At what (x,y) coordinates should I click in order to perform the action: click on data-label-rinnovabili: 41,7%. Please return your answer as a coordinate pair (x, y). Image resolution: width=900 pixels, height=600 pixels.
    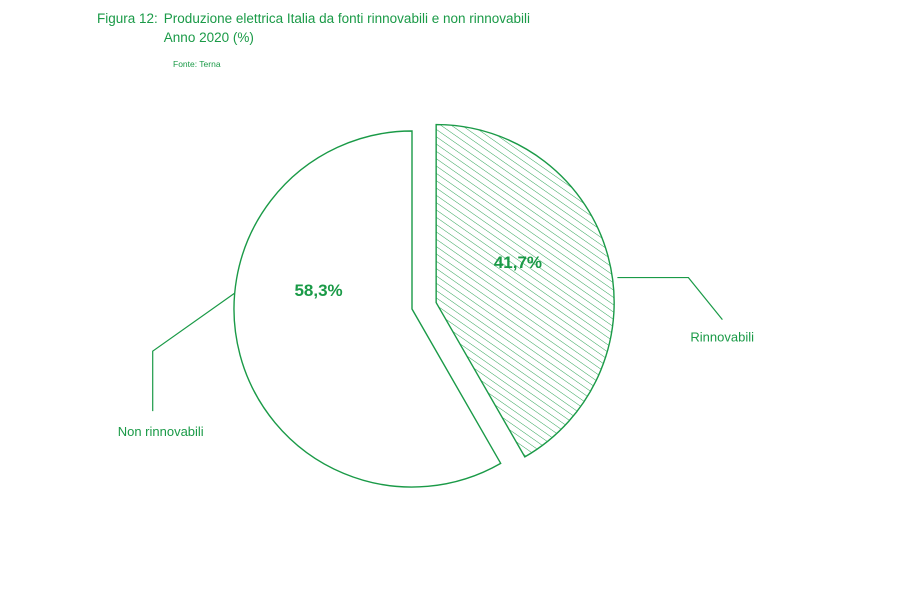
    Looking at the image, I should click on (518, 262).